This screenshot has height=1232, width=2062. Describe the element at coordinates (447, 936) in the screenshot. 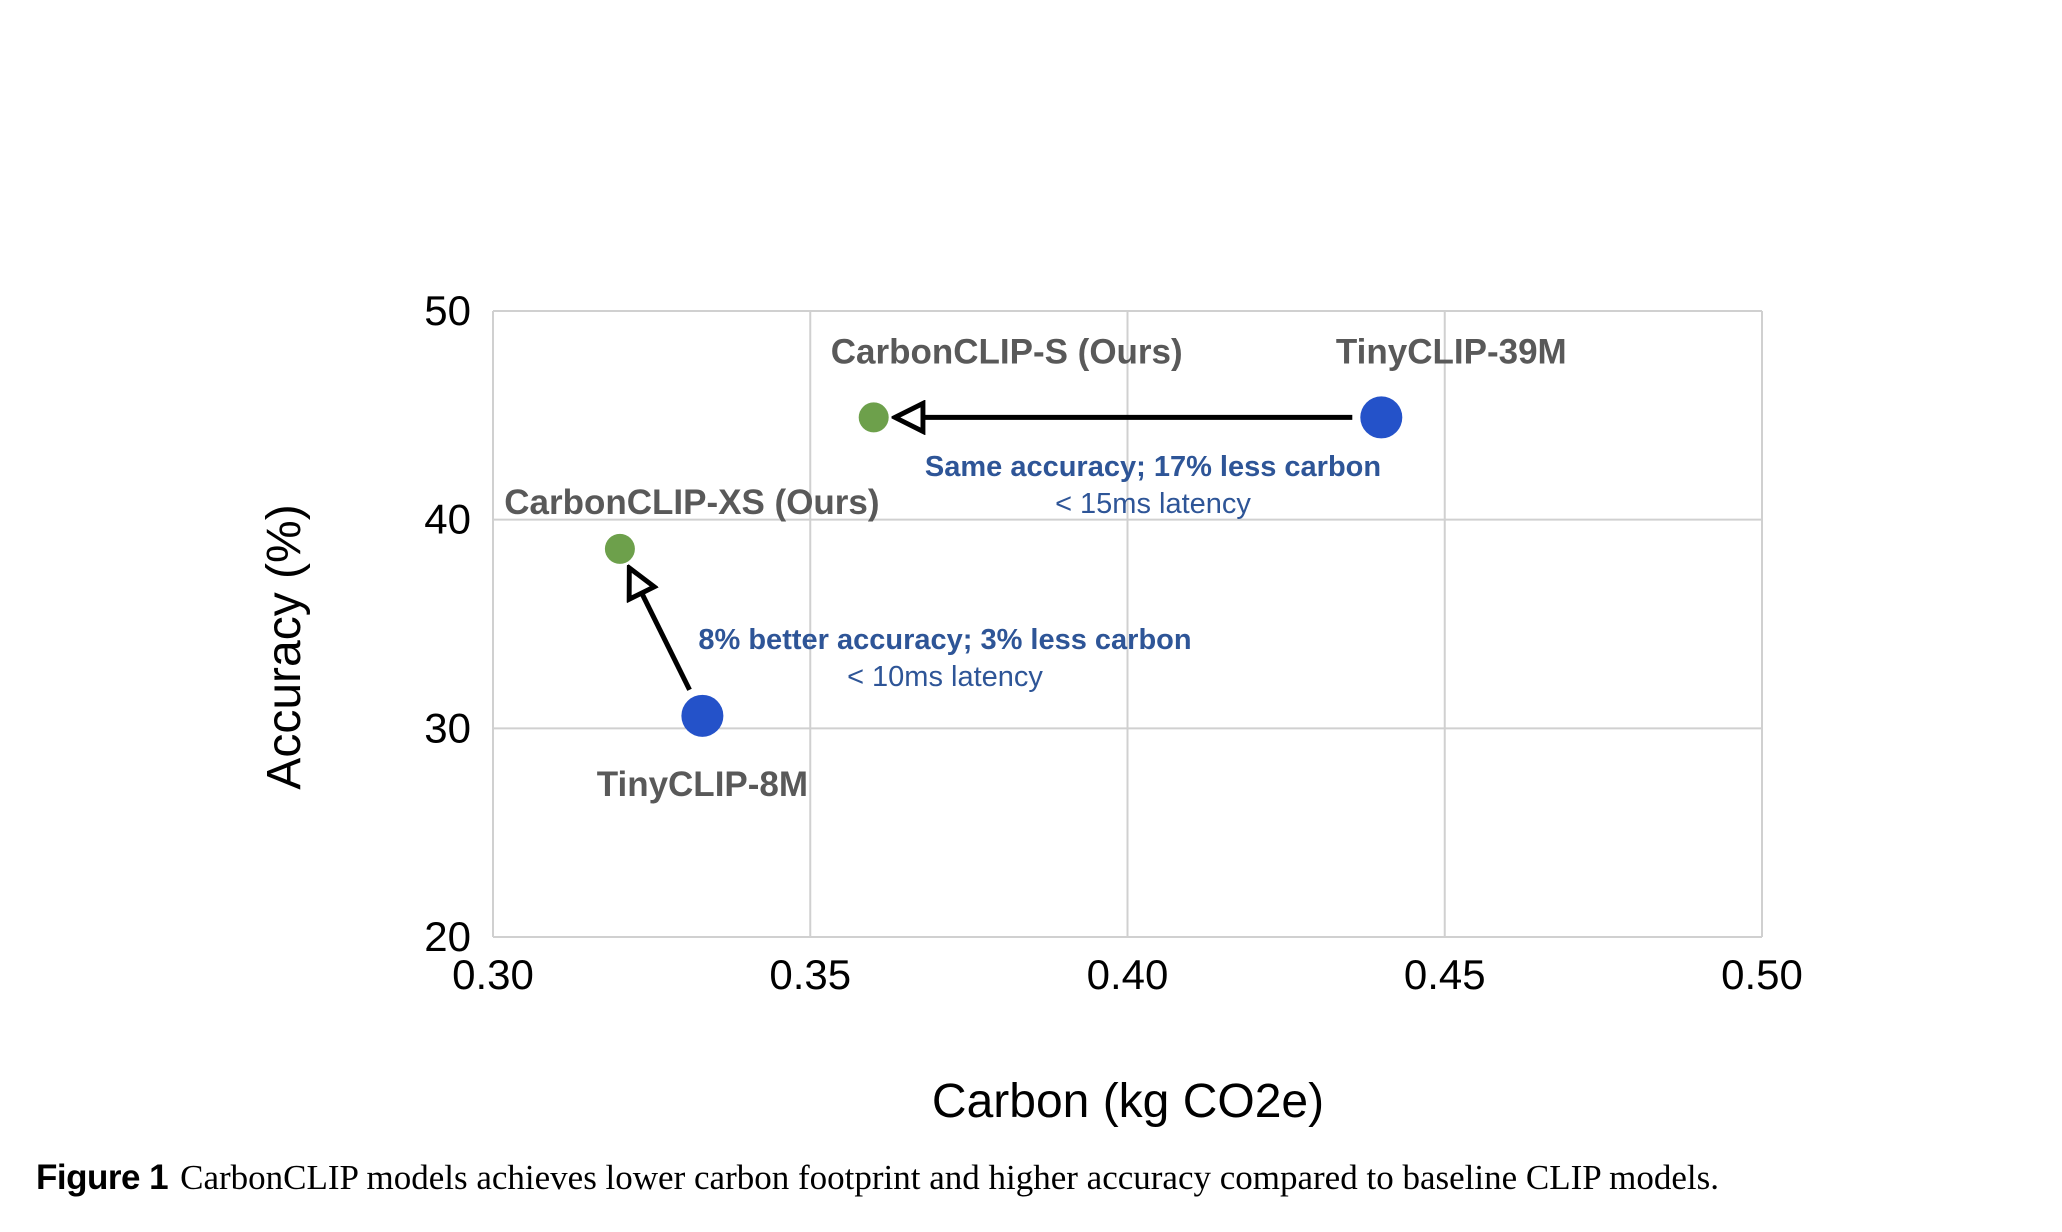

I see `y-tick-label: 20` at that location.